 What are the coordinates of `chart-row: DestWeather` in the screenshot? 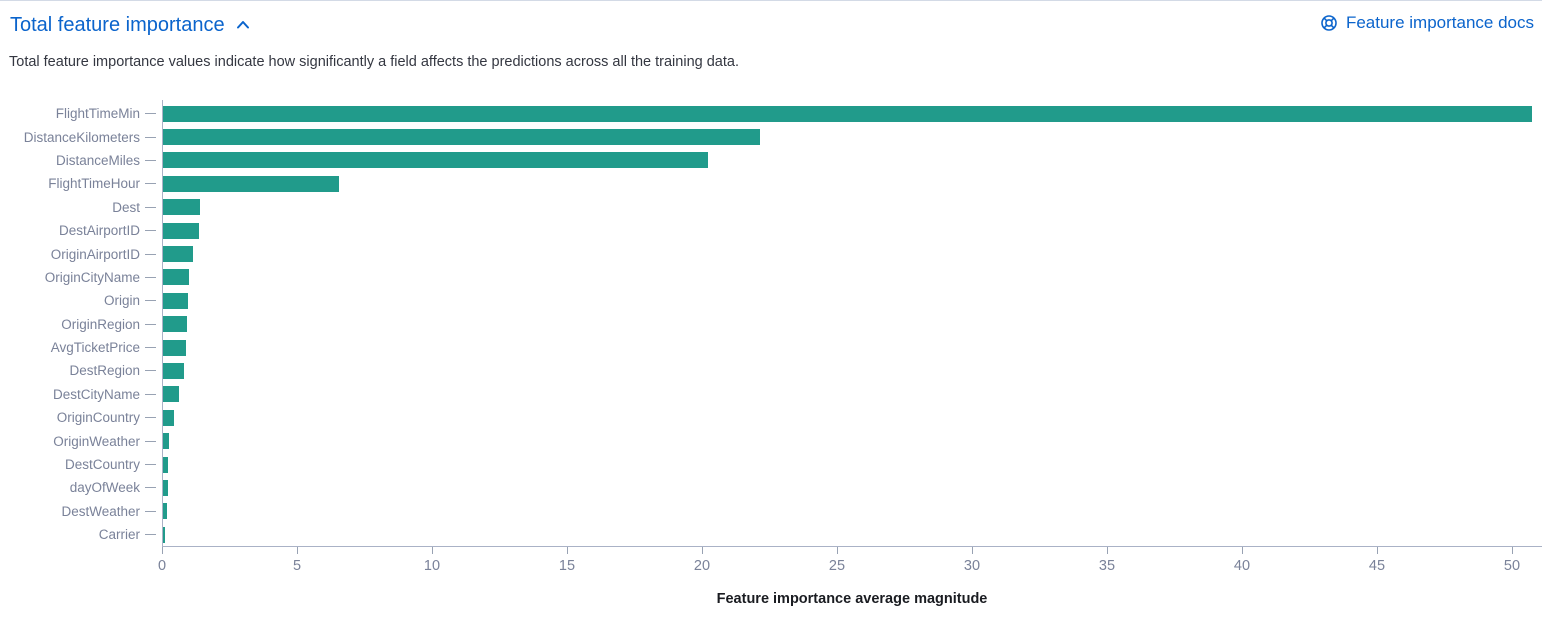 It's located at (766, 511).